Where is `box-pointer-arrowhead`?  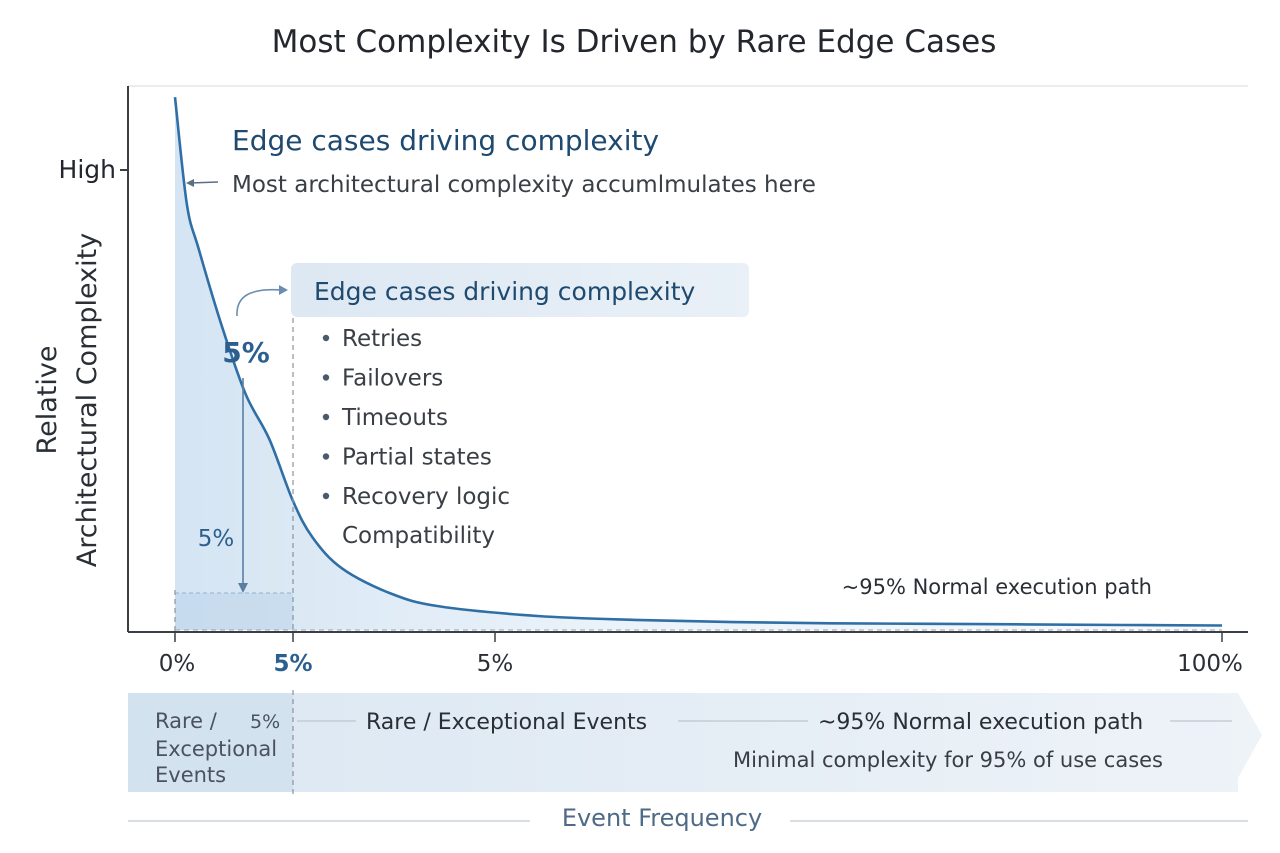
box-pointer-arrowhead is located at coordinates (283, 290).